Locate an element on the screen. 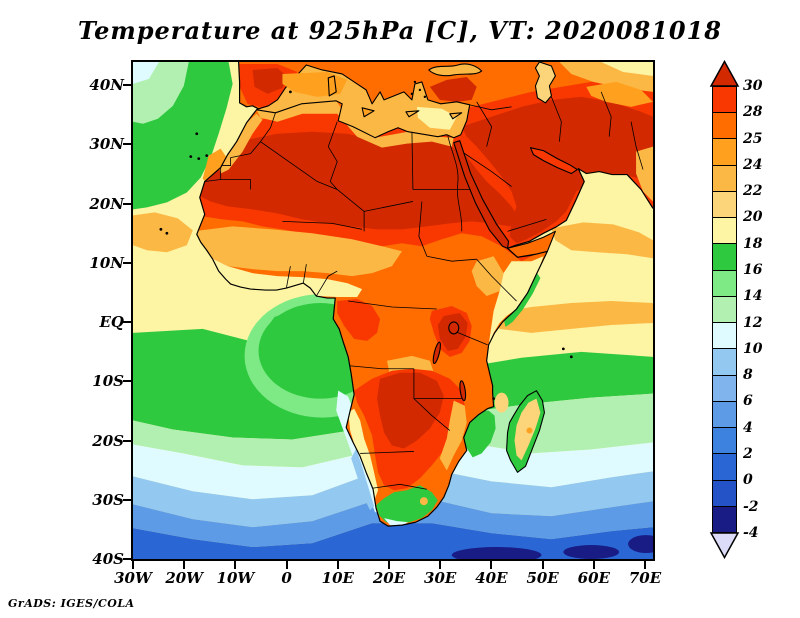  caspian-sea is located at coordinates (545, 83).